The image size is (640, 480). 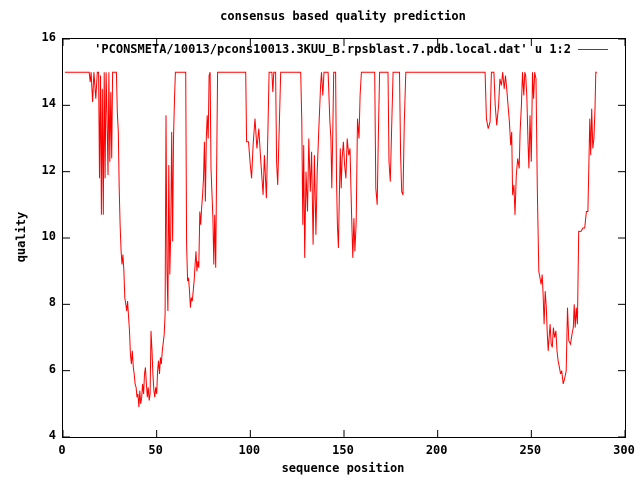 What do you see at coordinates (593, 49) in the screenshot?
I see `legend-line-sample` at bounding box center [593, 49].